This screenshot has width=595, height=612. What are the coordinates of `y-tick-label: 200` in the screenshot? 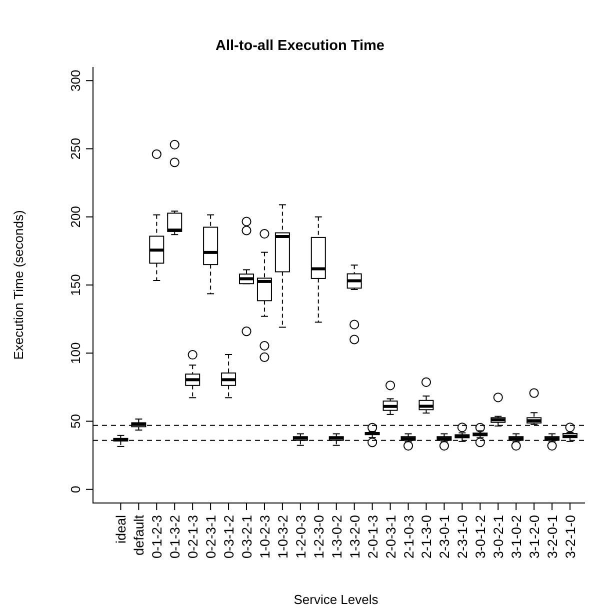 It's located at (75, 217).